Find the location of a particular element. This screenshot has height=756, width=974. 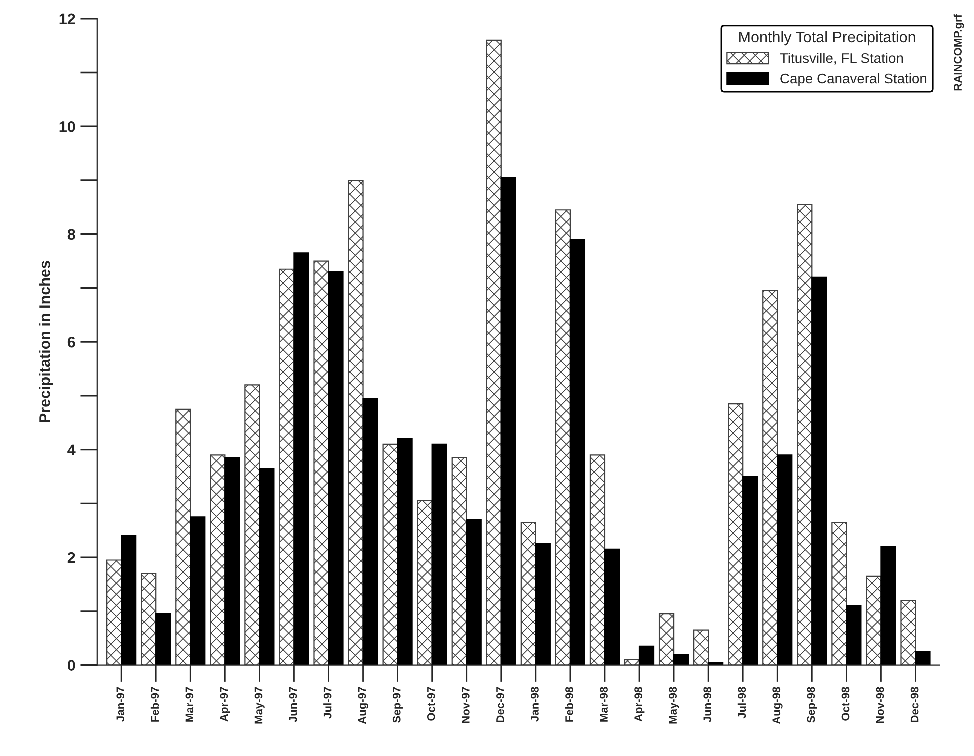

y-axis-title: Precipitation in Inches is located at coordinates (46, 342).